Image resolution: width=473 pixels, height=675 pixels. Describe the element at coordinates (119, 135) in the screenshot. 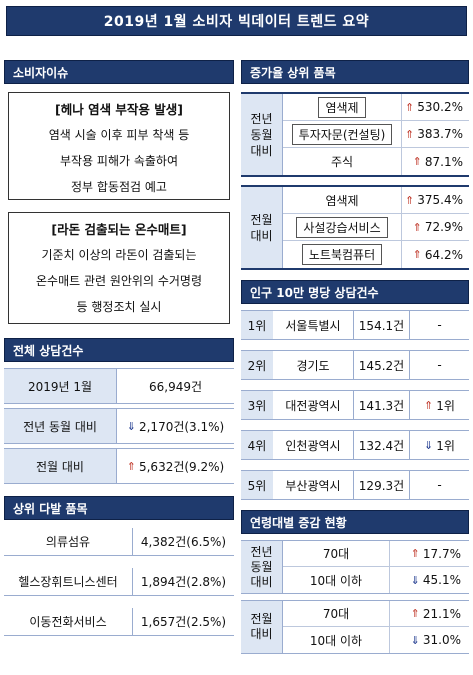

I see `issue-line: 염색 시술 이후 피부 착색 등` at that location.